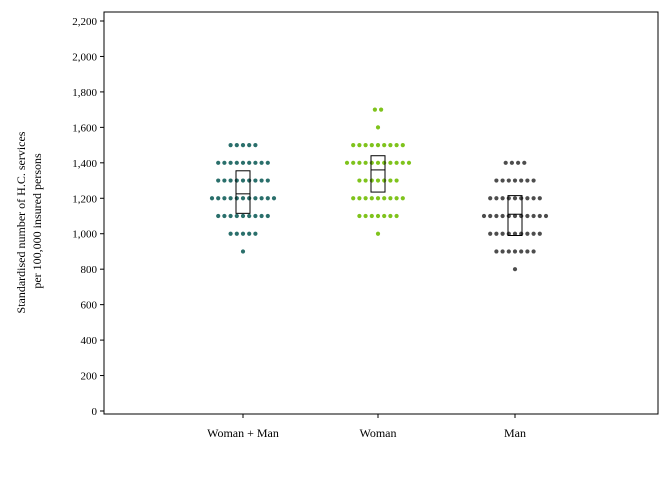 The height and width of the screenshot is (480, 672). What do you see at coordinates (89, 270) in the screenshot?
I see `y-tick-label: 800` at bounding box center [89, 270].